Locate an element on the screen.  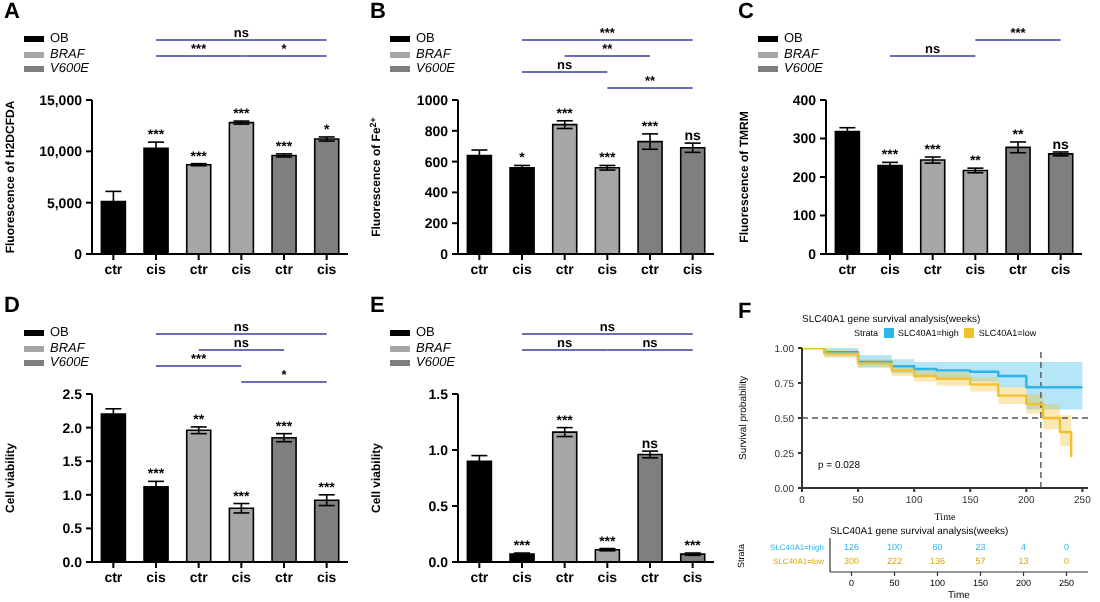
chart-title: D is located at coordinates (12, 306).